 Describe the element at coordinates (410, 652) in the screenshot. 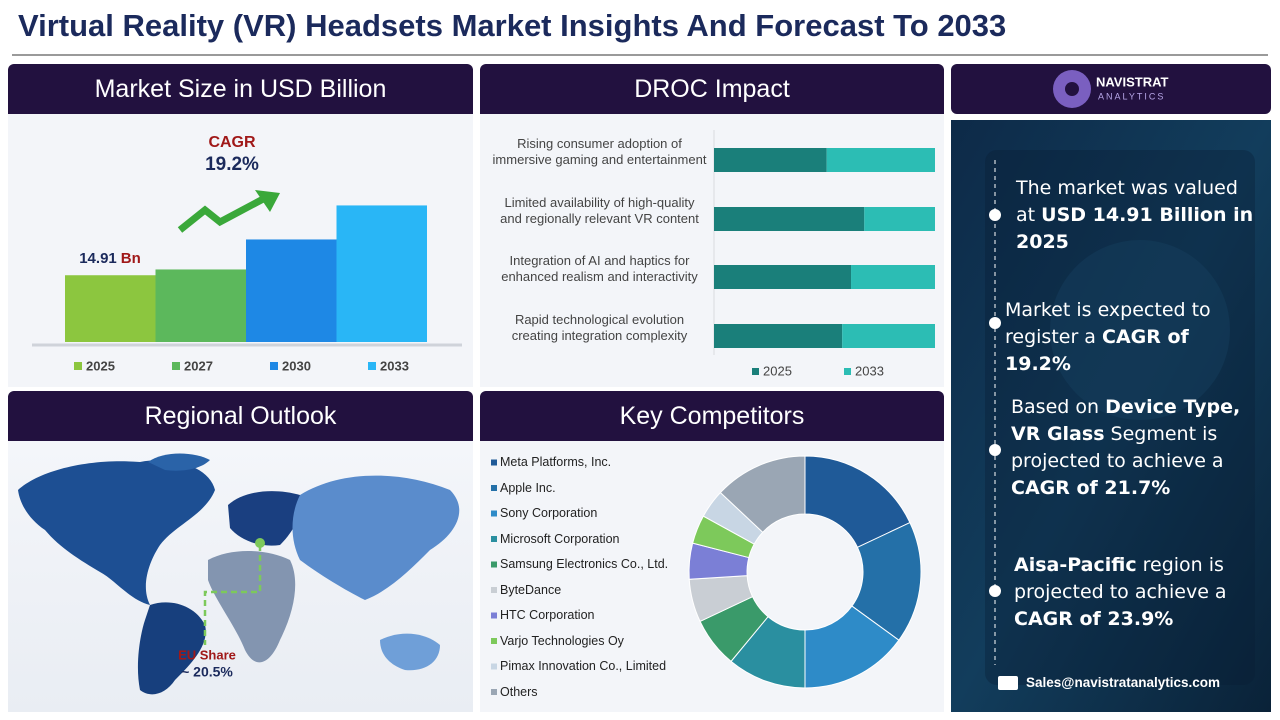

I see `australia` at that location.